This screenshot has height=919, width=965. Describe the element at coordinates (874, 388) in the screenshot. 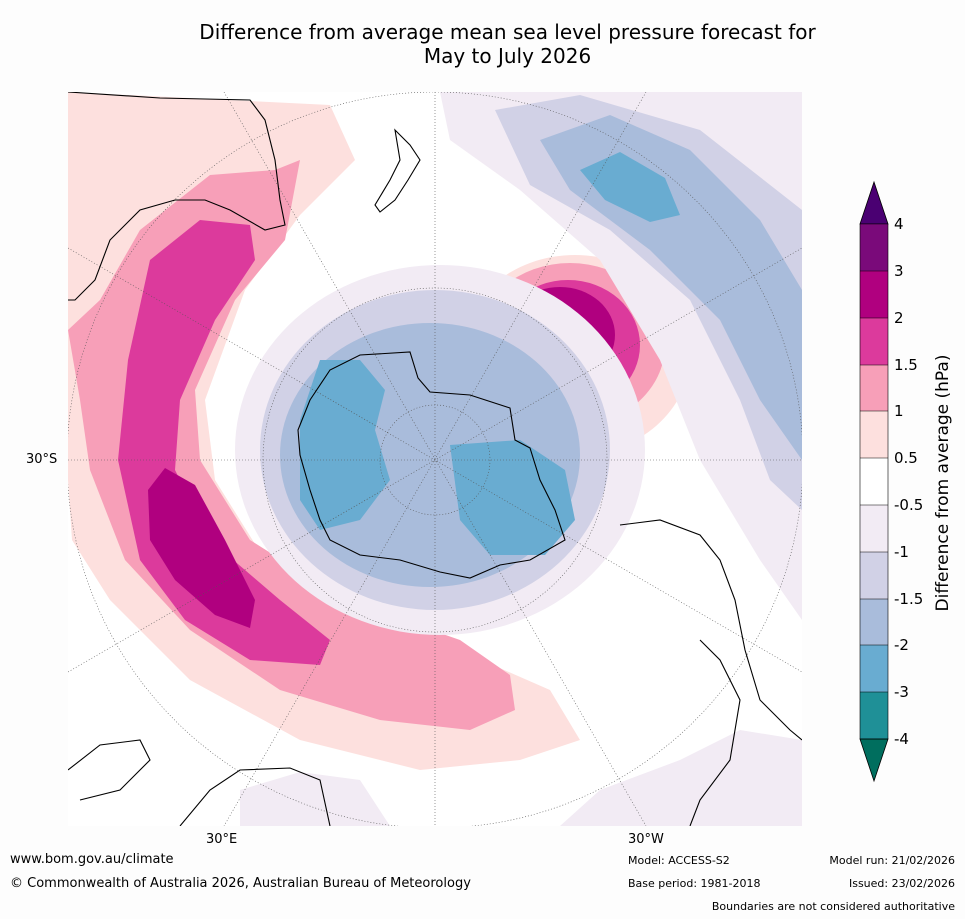

I see `cbar-1-to-1.5` at that location.